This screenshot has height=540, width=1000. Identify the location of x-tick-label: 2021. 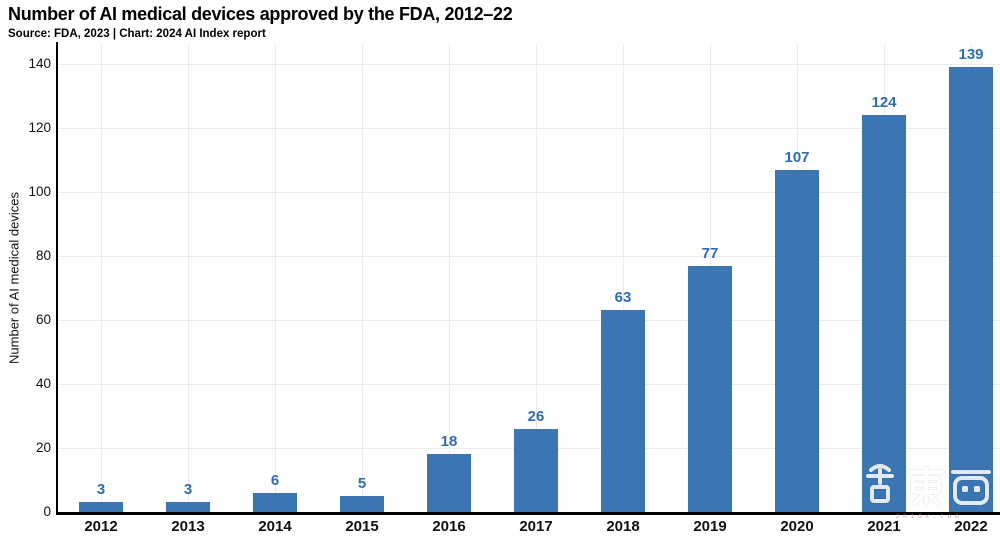
(884, 526).